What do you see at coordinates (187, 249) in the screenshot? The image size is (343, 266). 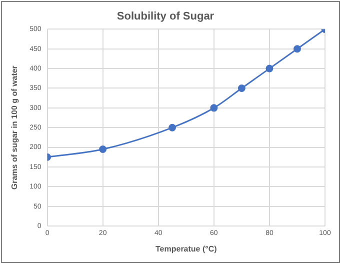 I see `x-axis-title: Temperatue (°C)` at bounding box center [187, 249].